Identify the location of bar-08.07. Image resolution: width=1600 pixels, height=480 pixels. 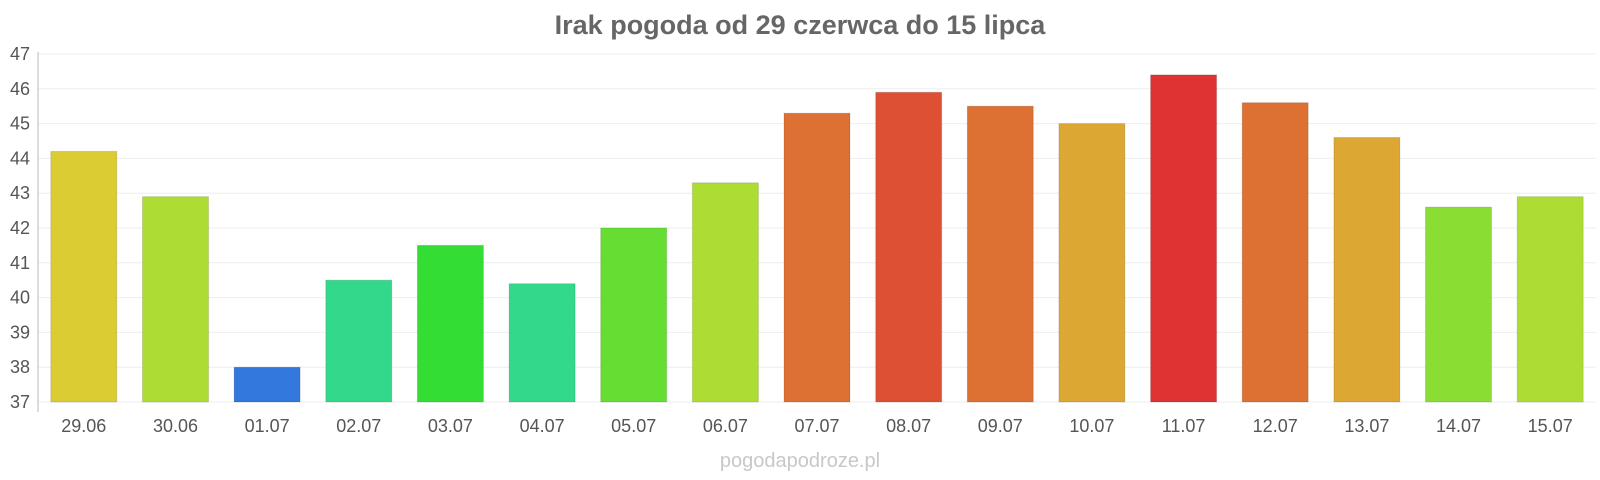
(909, 247).